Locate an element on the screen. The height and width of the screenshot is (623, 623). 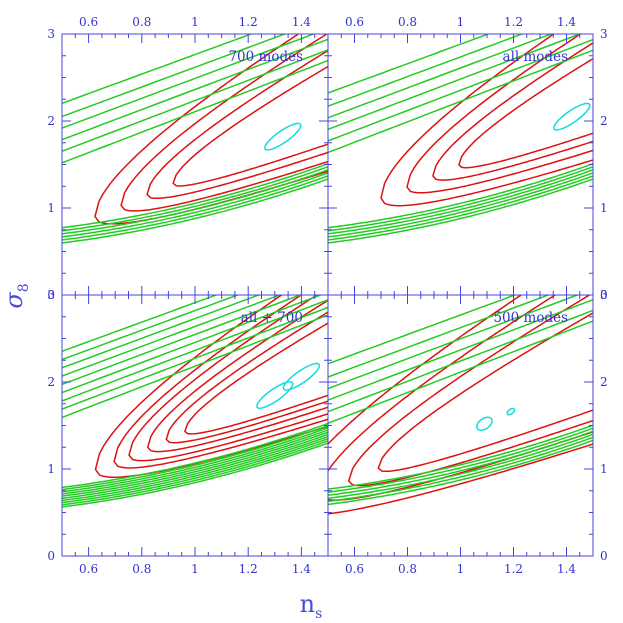
x-axis-title: ns is located at coordinates (311, 606).